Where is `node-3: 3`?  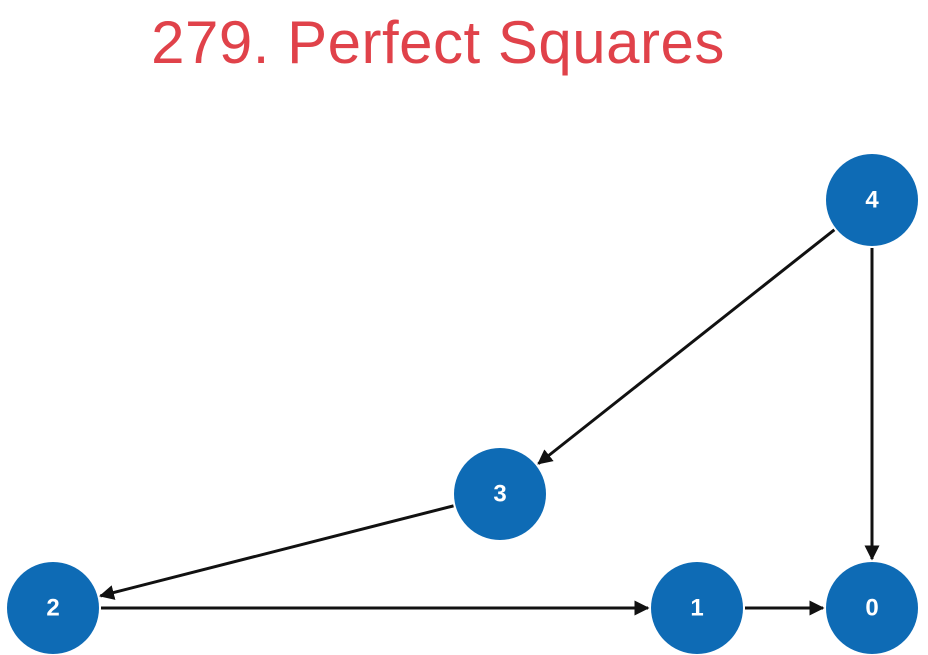 node-3: 3 is located at coordinates (500, 494).